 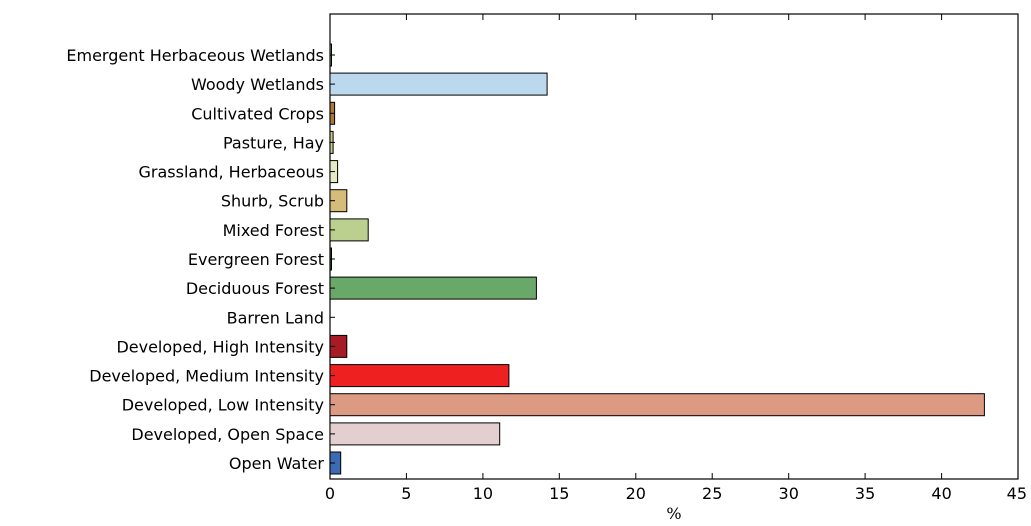 What do you see at coordinates (275, 317) in the screenshot?
I see `category-label: Barren Land` at bounding box center [275, 317].